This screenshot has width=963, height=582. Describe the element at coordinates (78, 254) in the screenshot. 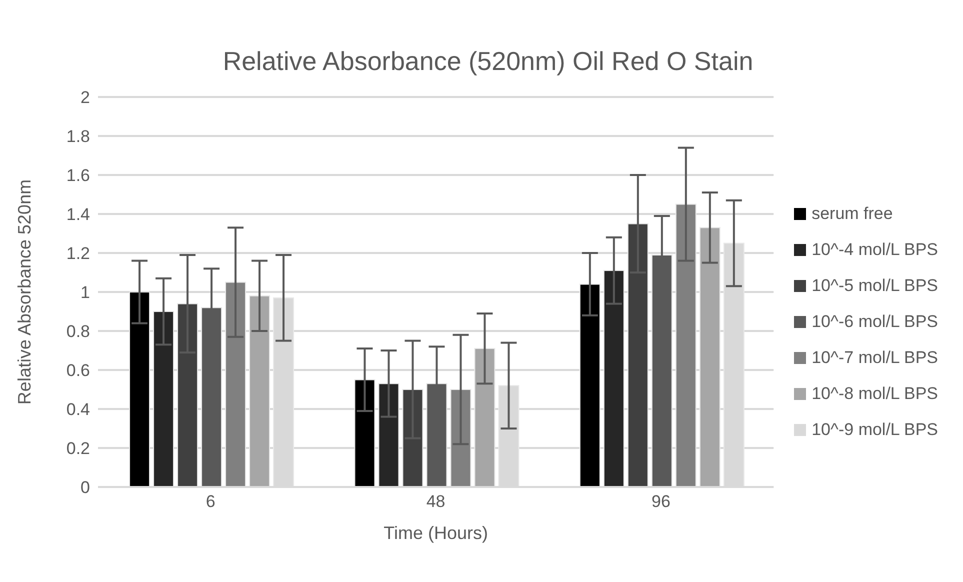

I see `y-tick-label: 1.2` at that location.